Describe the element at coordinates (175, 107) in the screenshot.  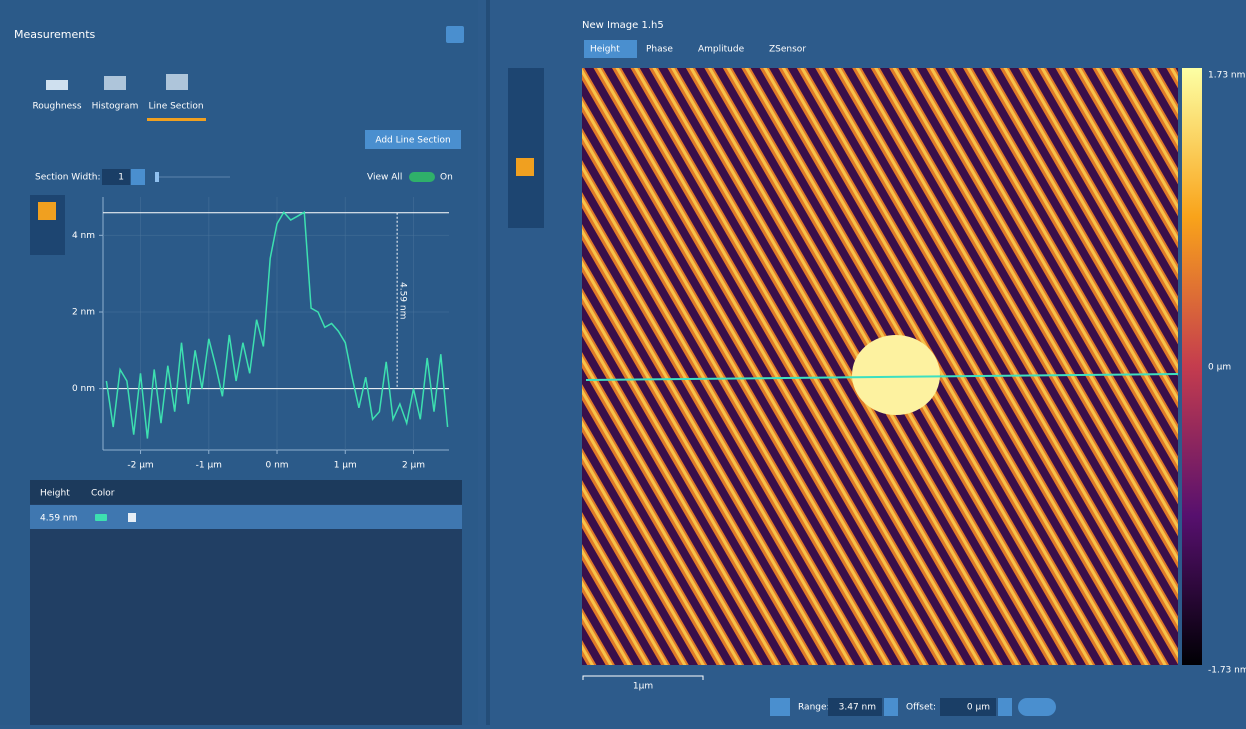
I see `tool-label: Line Section` at that location.